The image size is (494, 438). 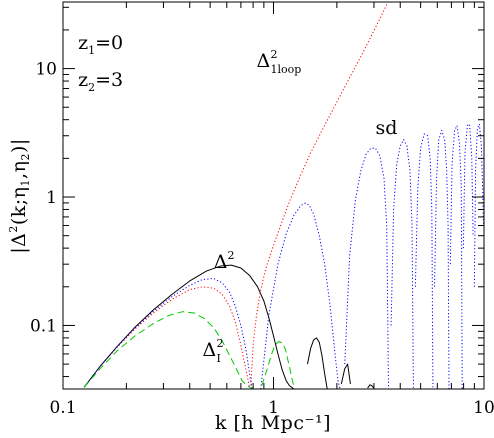 I want to click on annotation-sd-label: sd, so click(x=386, y=128).